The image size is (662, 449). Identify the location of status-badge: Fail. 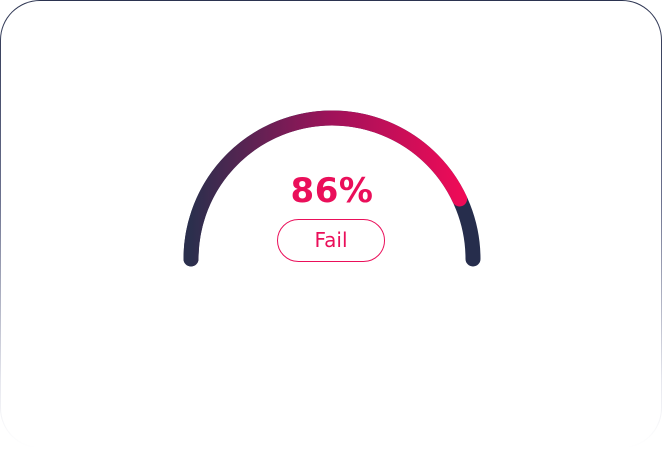
(331, 240).